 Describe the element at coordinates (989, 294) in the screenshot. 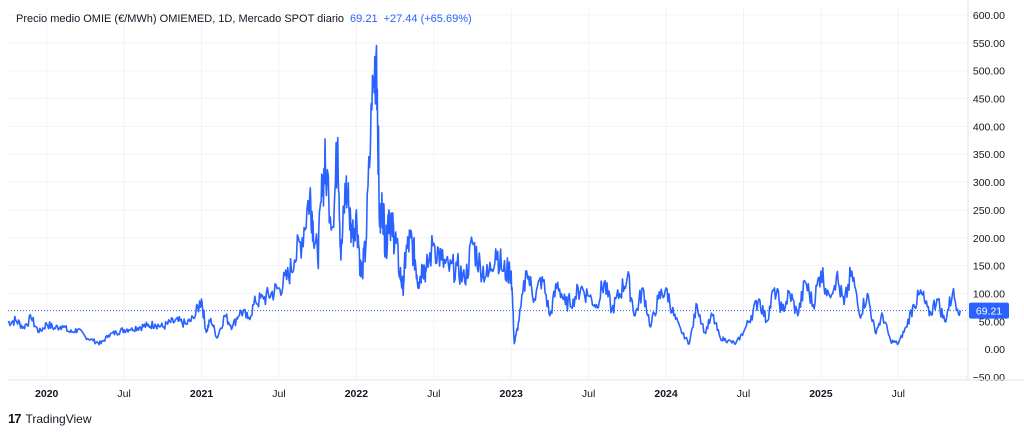

I see `y-tick-label: 100.00` at that location.